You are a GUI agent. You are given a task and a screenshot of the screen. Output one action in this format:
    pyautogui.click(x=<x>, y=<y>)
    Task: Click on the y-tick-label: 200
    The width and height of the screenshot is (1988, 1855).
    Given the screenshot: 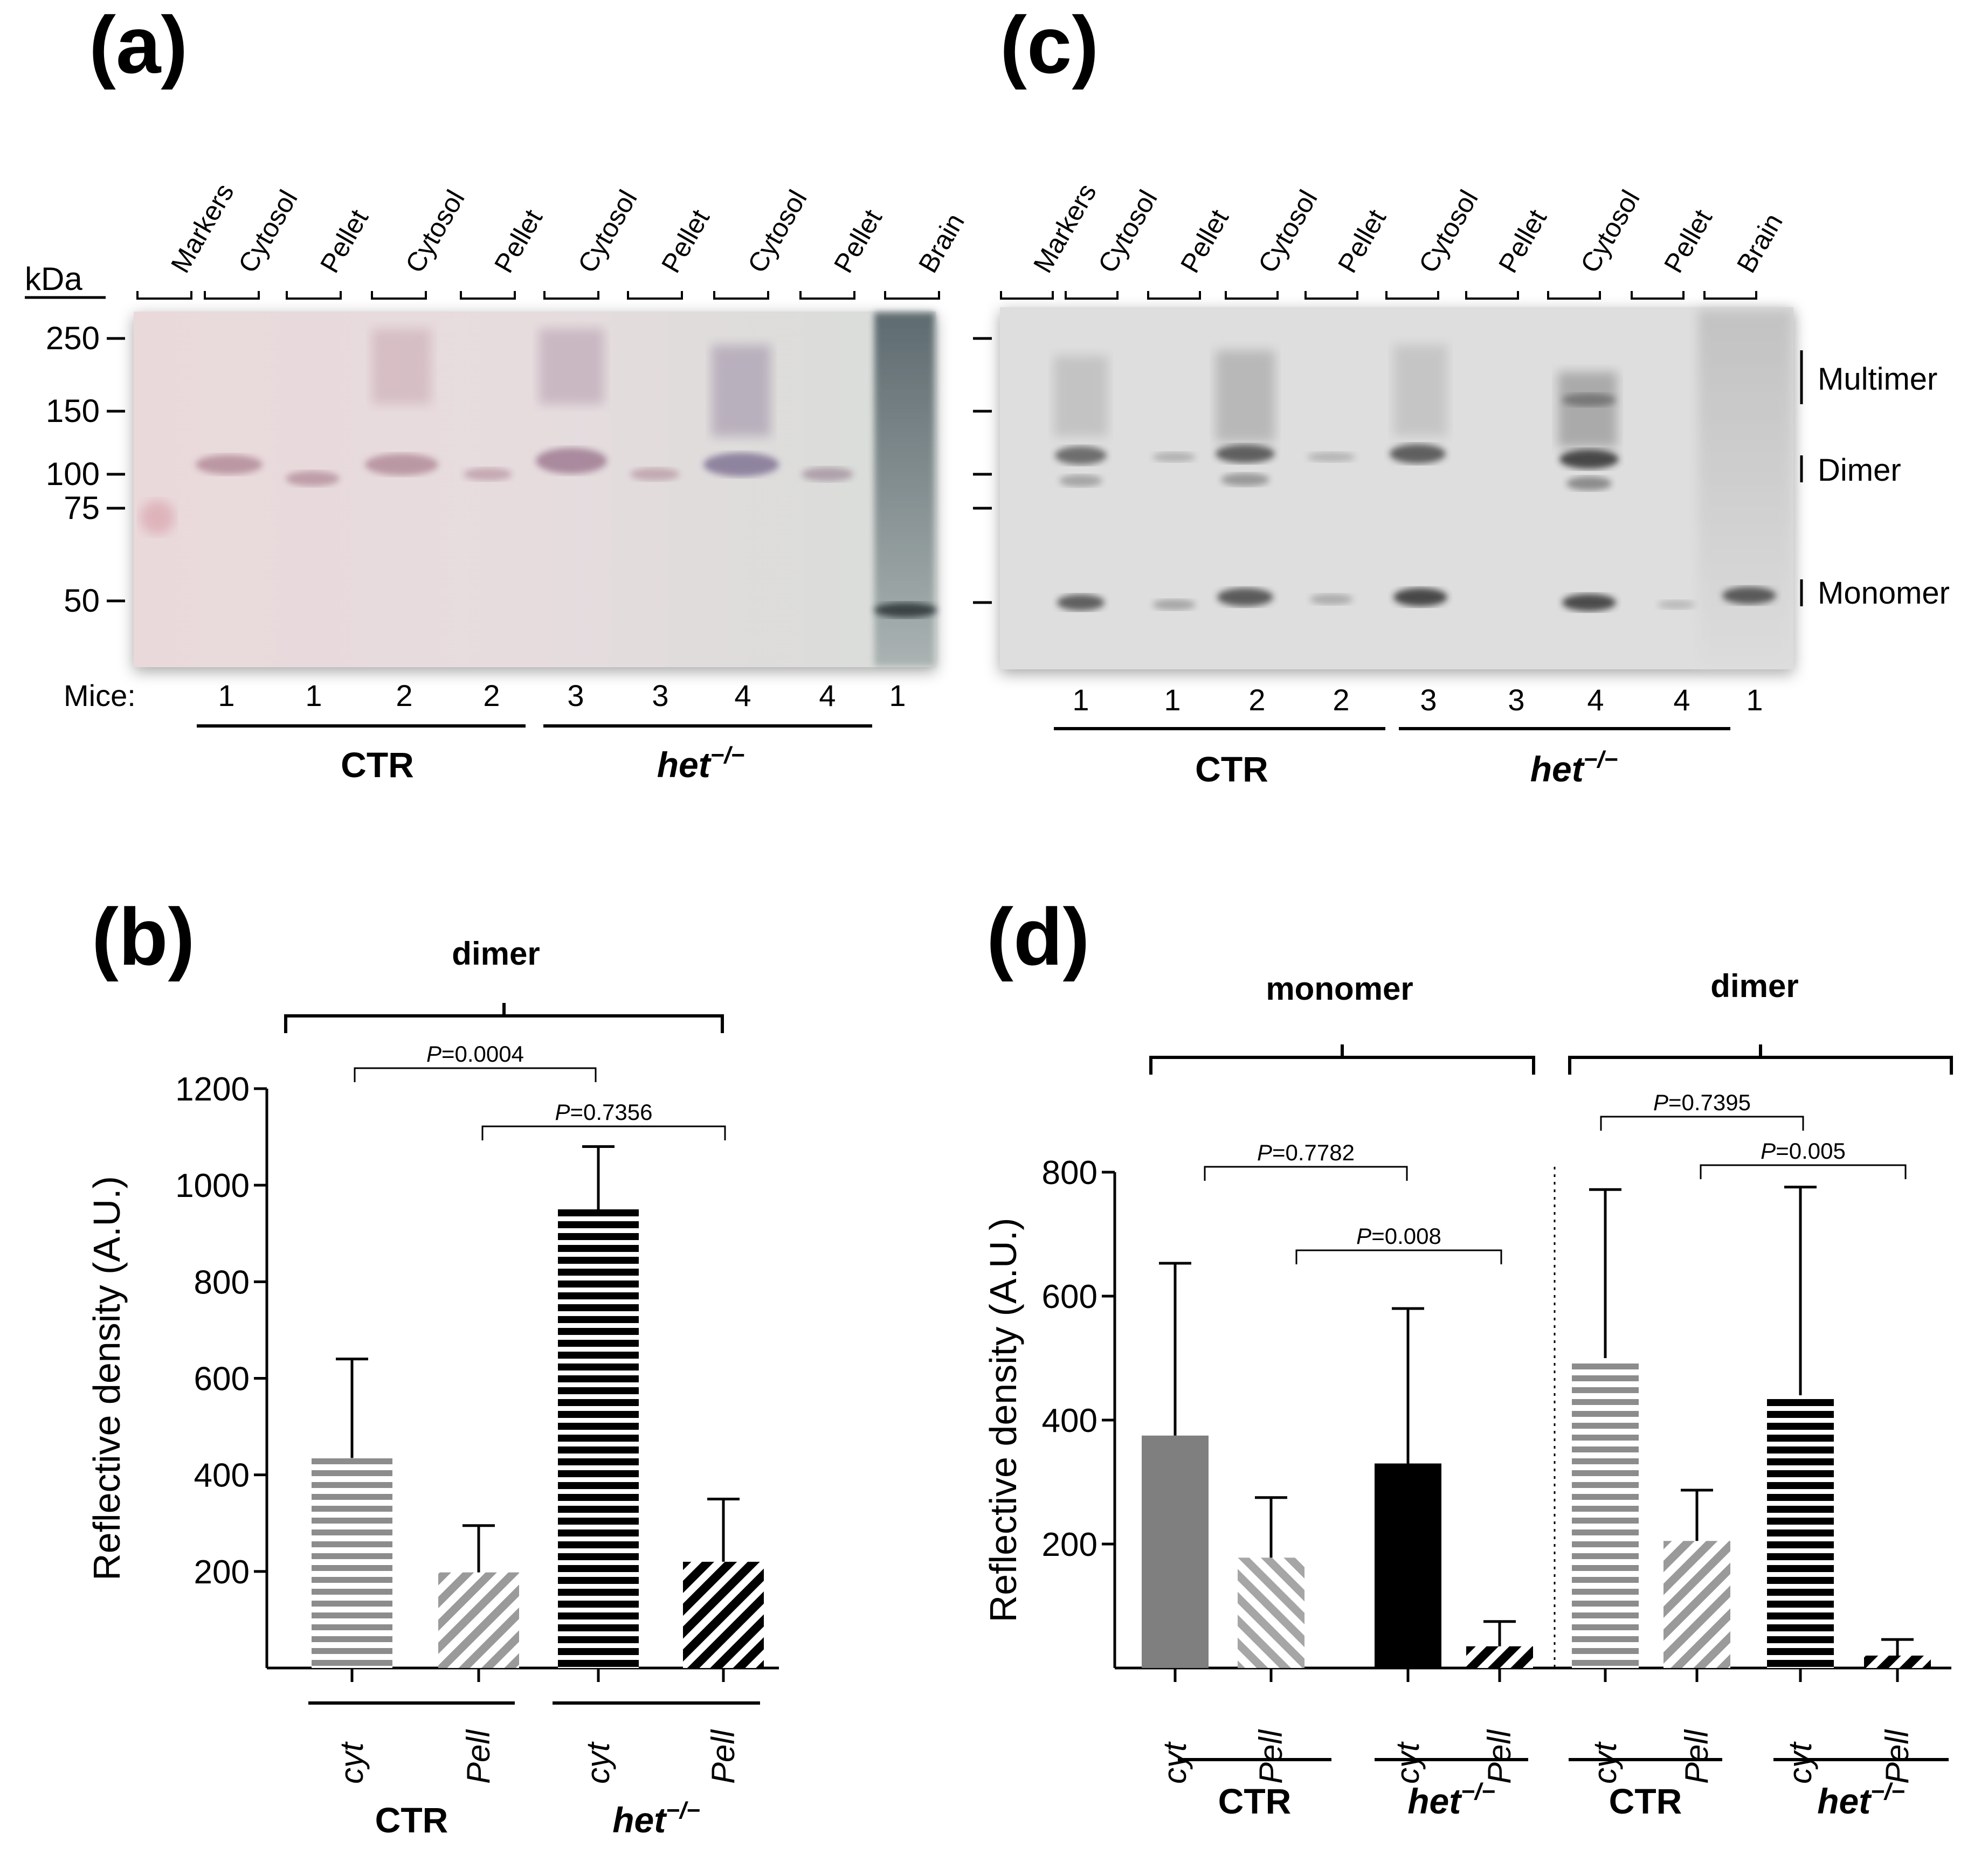 What is the action you would take?
    pyautogui.click(x=222, y=1573)
    